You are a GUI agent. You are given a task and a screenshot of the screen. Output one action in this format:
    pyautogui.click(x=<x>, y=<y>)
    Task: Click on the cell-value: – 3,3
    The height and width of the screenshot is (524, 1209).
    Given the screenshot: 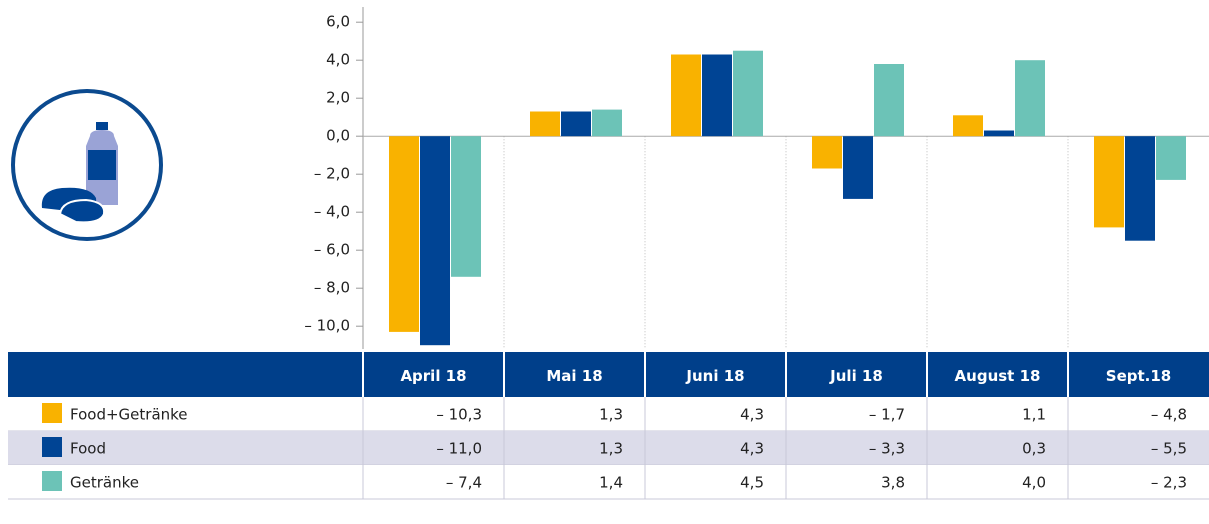 What is the action you would take?
    pyautogui.click(x=887, y=449)
    